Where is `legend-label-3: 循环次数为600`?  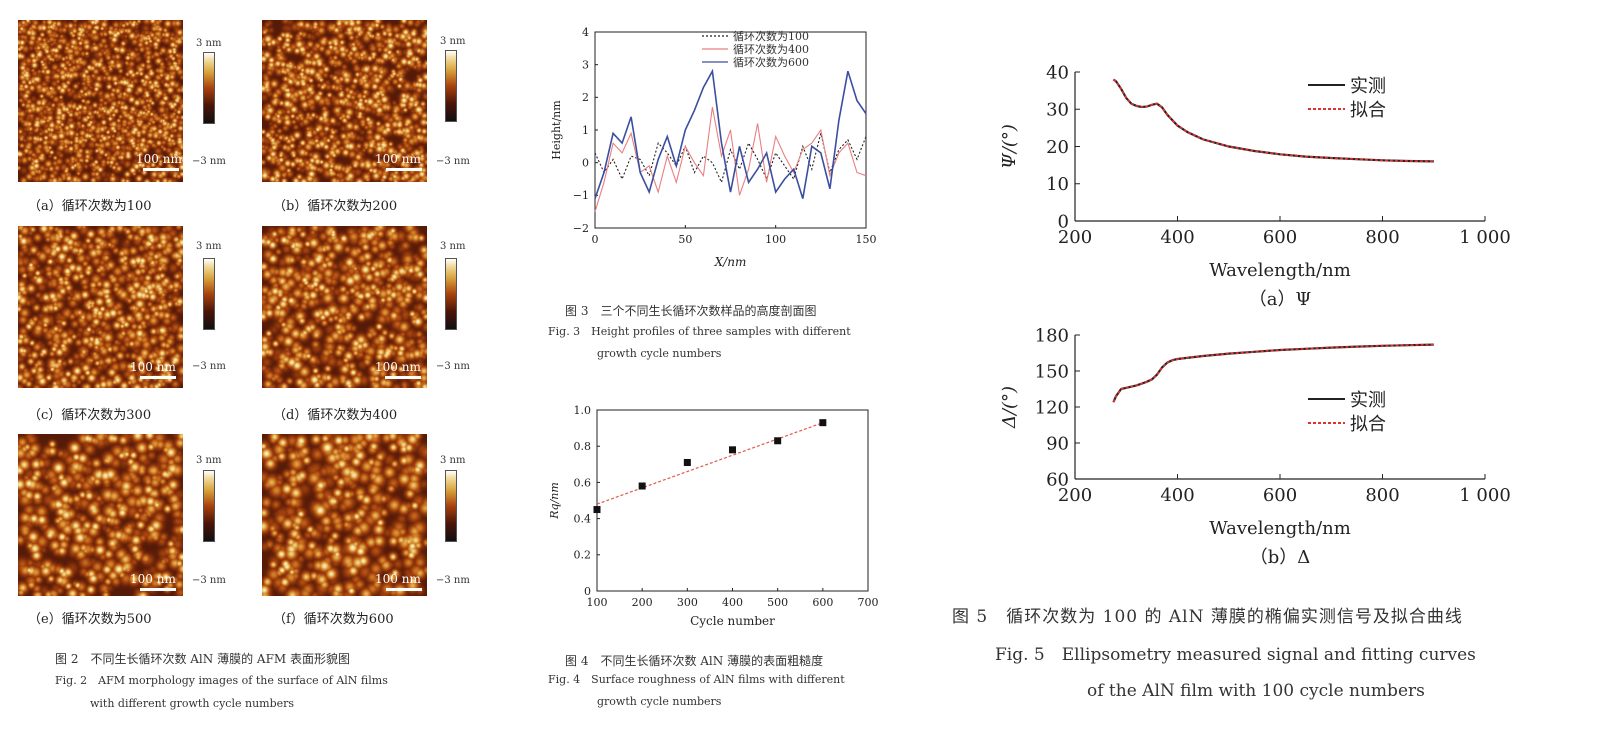 legend-label-3: 循环次数为600 is located at coordinates (771, 62).